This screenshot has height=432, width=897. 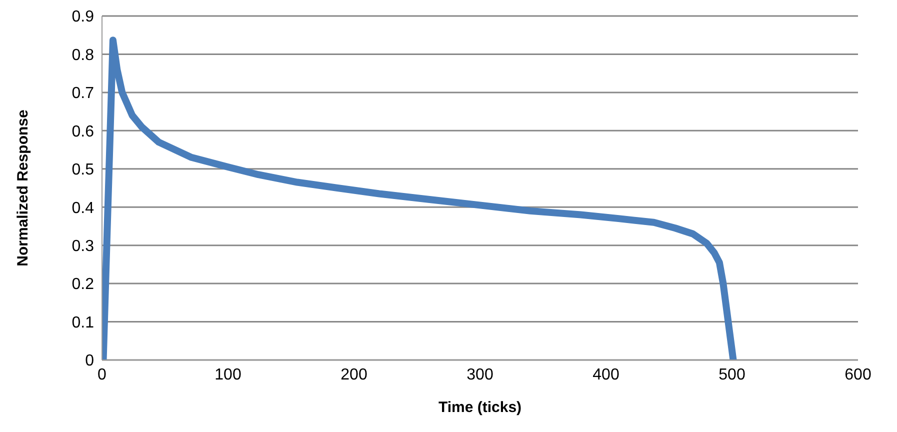 What do you see at coordinates (89, 361) in the screenshot?
I see `y-tick-label: 0` at bounding box center [89, 361].